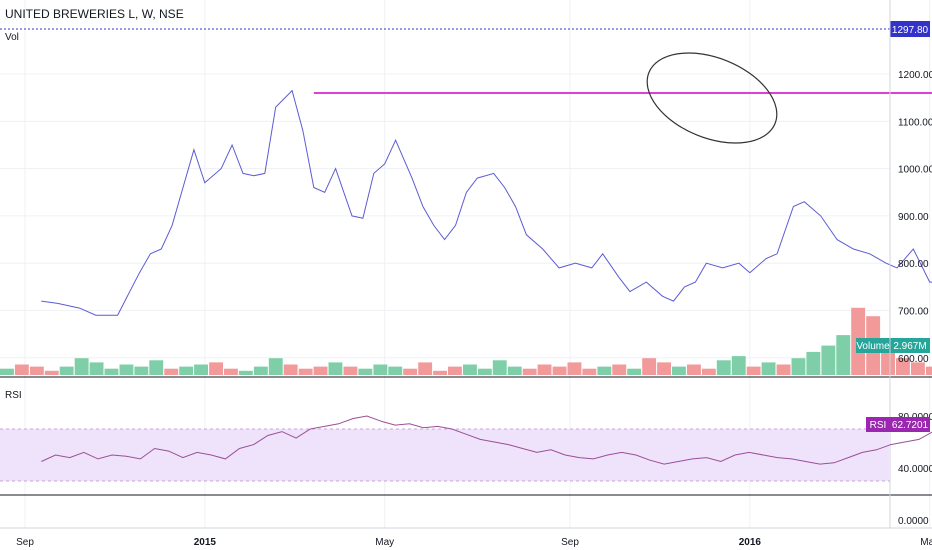 This screenshot has width=932, height=550. What do you see at coordinates (12, 37) in the screenshot?
I see `volume-indicator-label: Vol` at bounding box center [12, 37].